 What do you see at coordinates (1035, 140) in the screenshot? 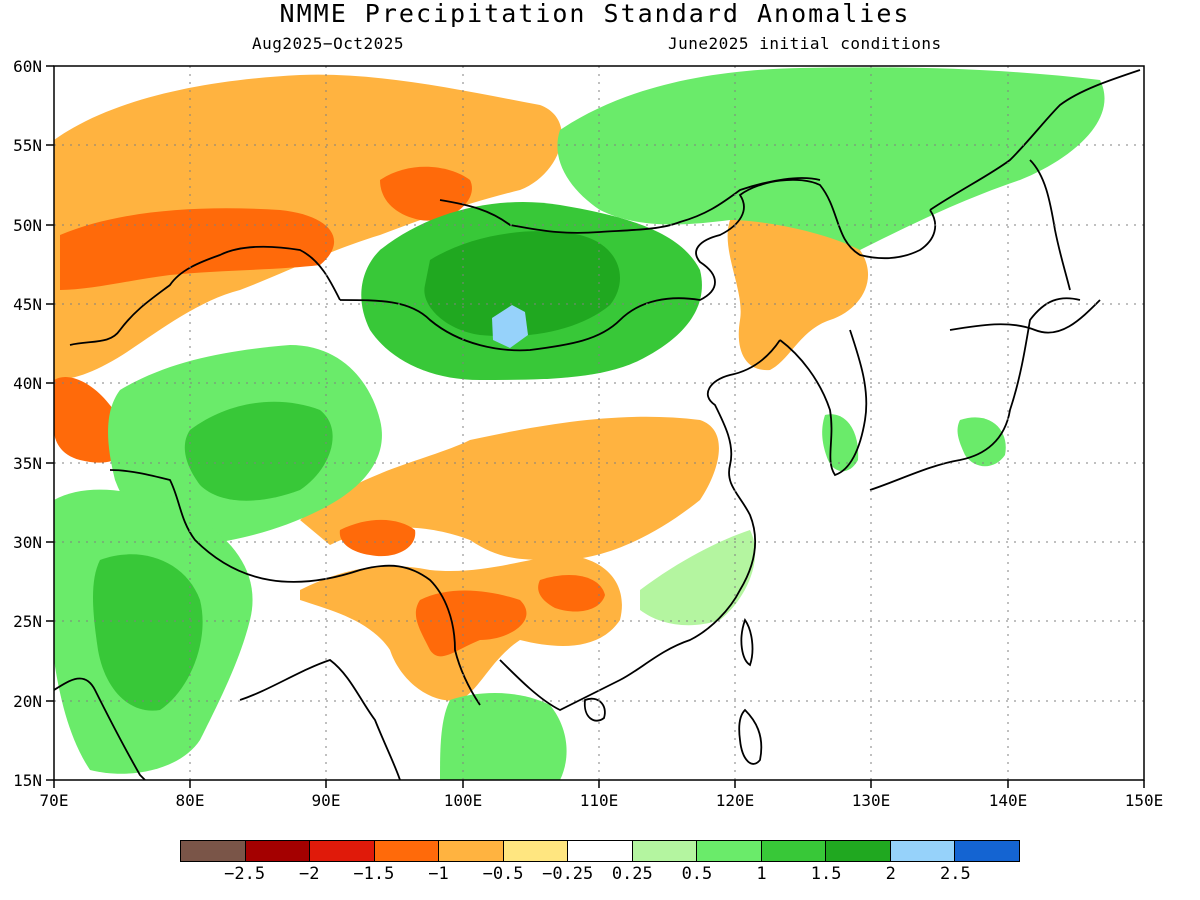
I see `russia-pacific-coast` at bounding box center [1035, 140].